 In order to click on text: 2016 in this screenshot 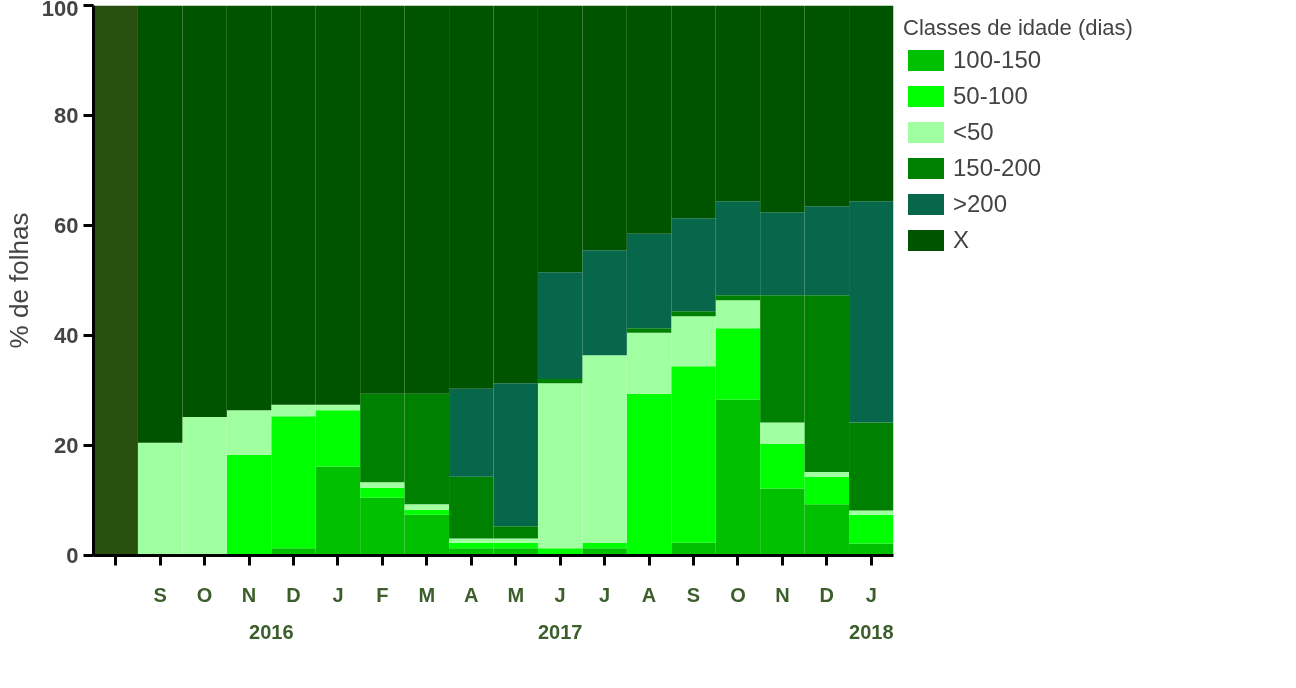, I will do `click(271, 631)`.